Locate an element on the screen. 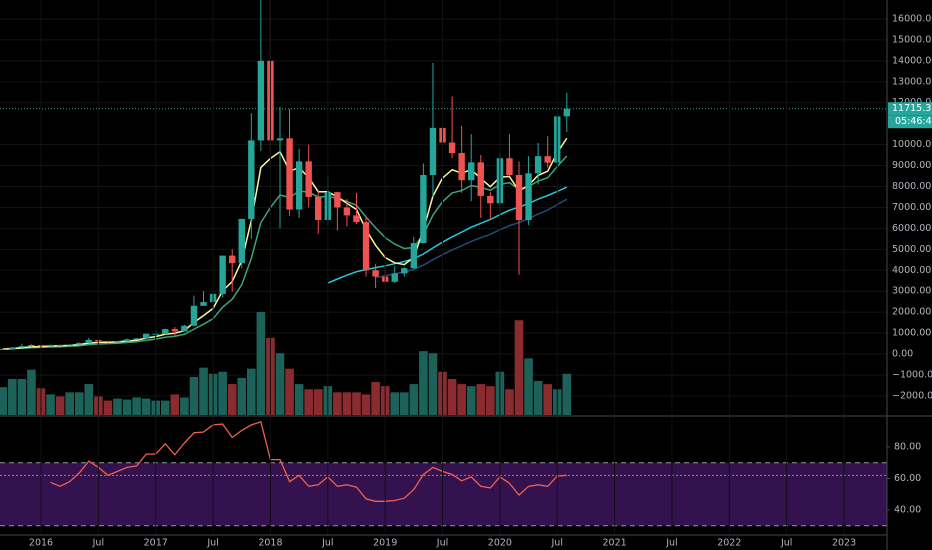 The width and height of the screenshot is (932, 550). y-tick-label: 14000.00 is located at coordinates (912, 60).